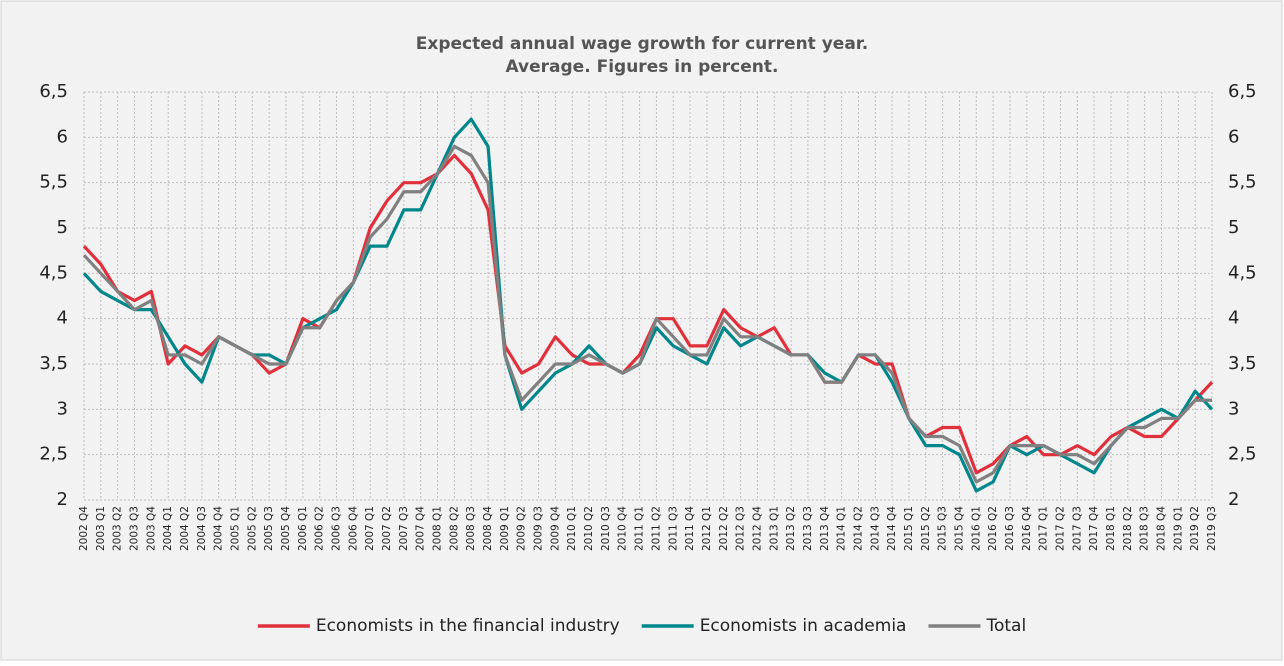 The image size is (1284, 666). Describe the element at coordinates (387, 528) in the screenshot. I see `x-tick-label: 2007 Q2` at that location.